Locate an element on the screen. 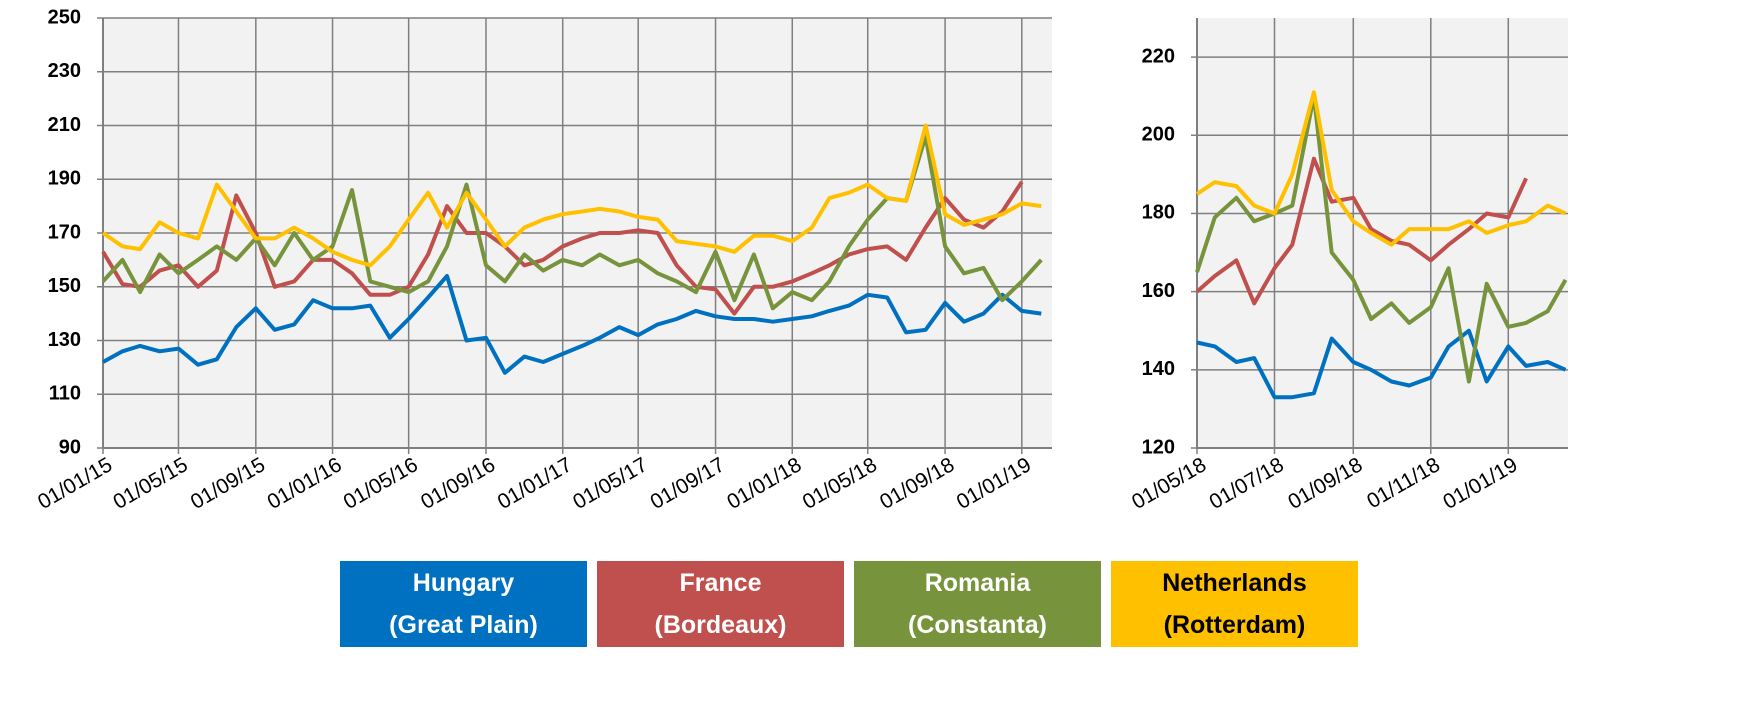  y-tick-label: 210 is located at coordinates (64, 125).